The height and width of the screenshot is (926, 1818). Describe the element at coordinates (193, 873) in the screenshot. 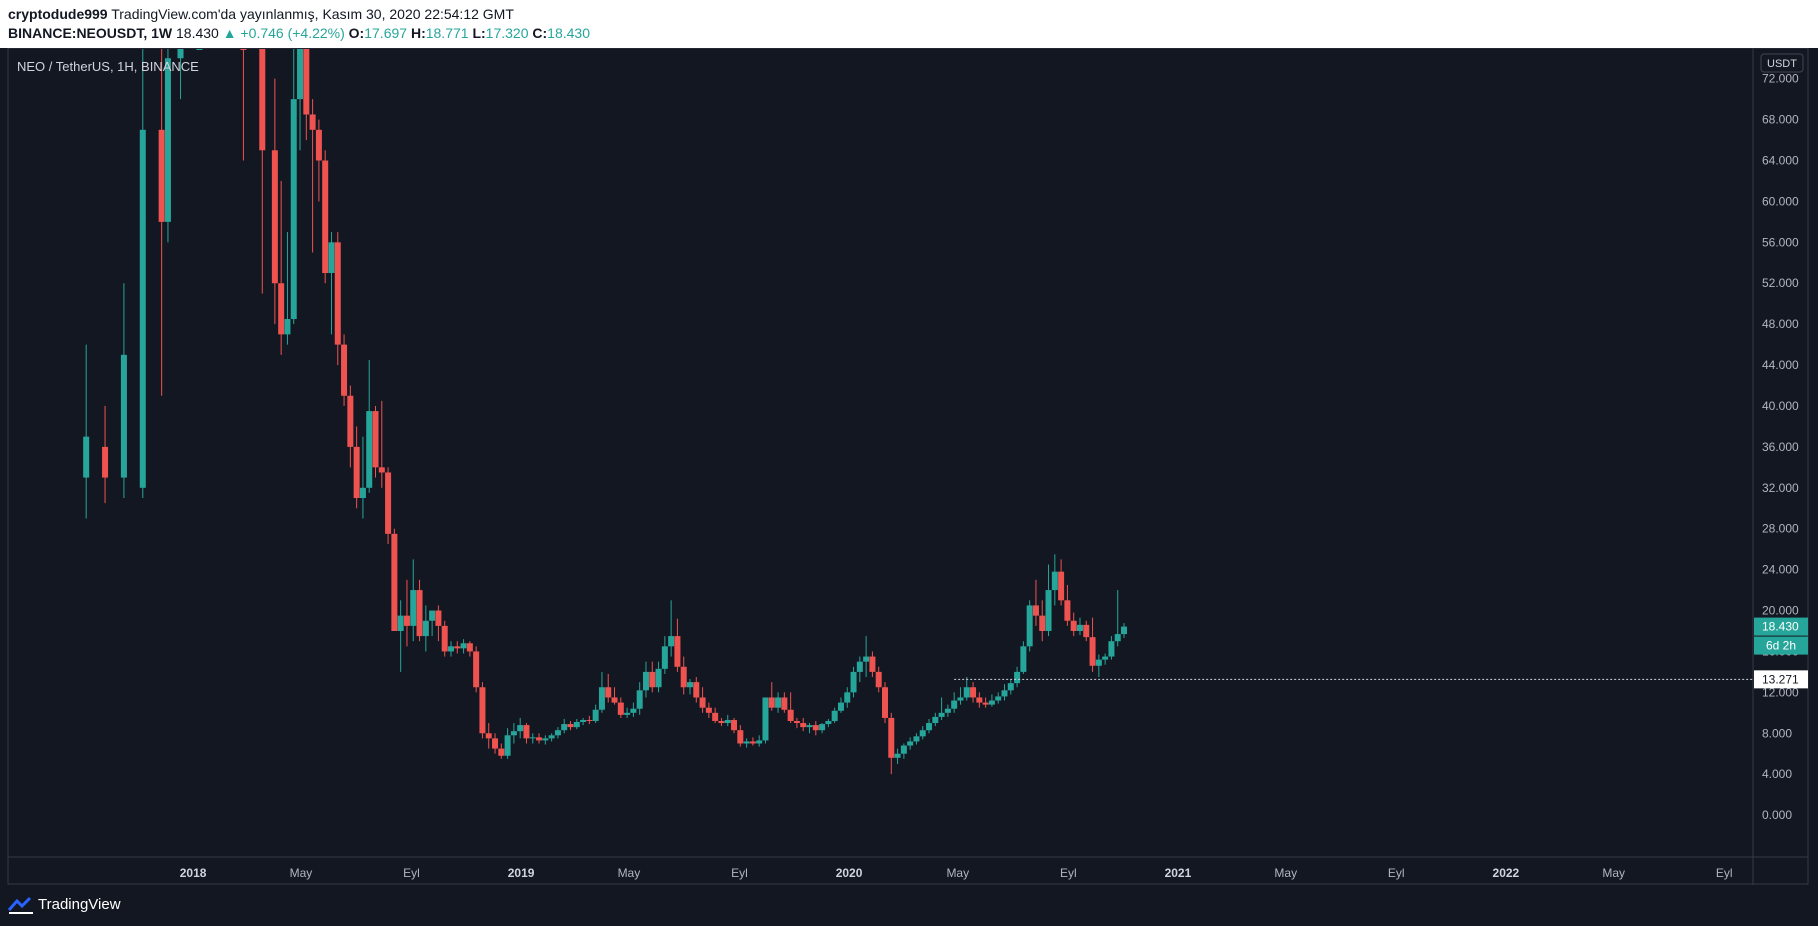

I see `time-tick-label: 2018` at that location.